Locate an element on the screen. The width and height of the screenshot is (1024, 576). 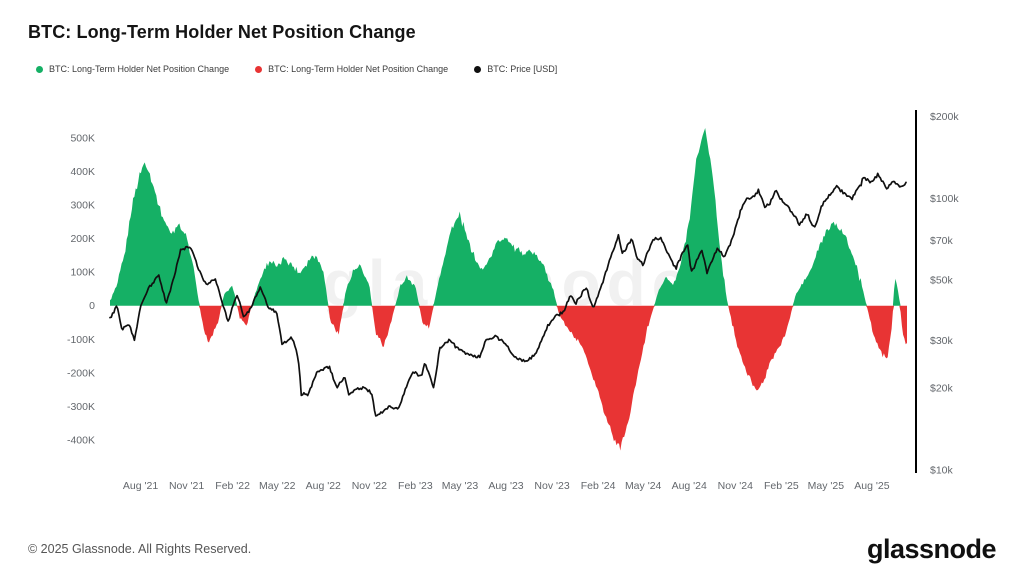
x-axis-tick-label: Feb '23 is located at coordinates (415, 486).